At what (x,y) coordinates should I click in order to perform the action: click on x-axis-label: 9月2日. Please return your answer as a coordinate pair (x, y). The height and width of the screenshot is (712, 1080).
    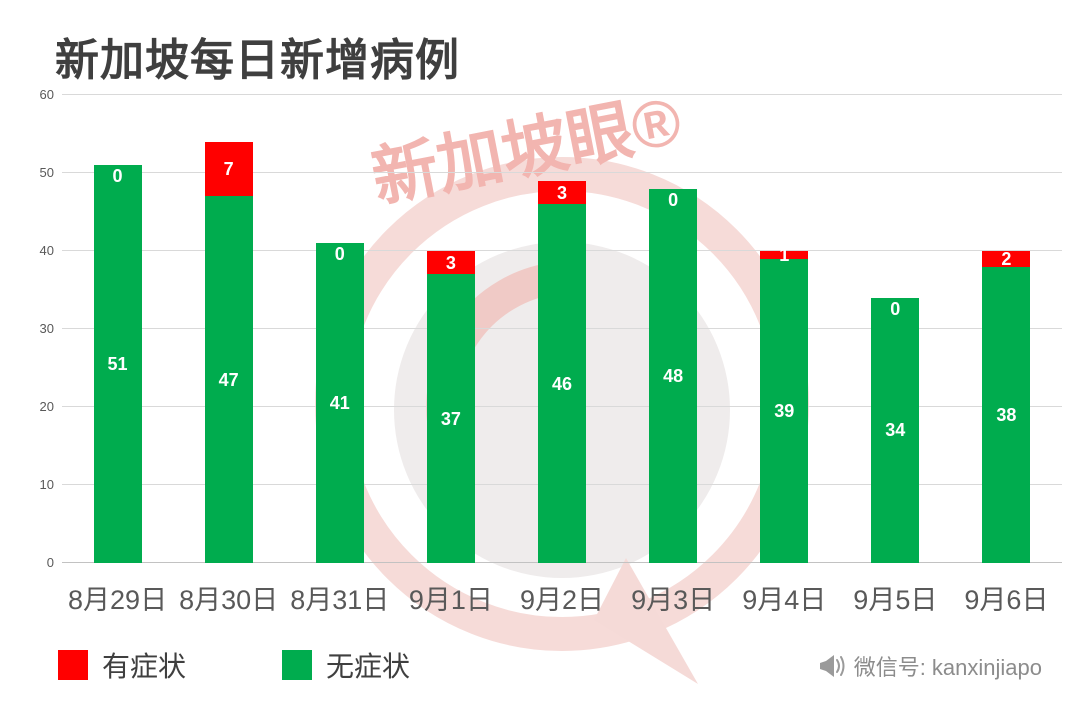
    Looking at the image, I should click on (562, 600).